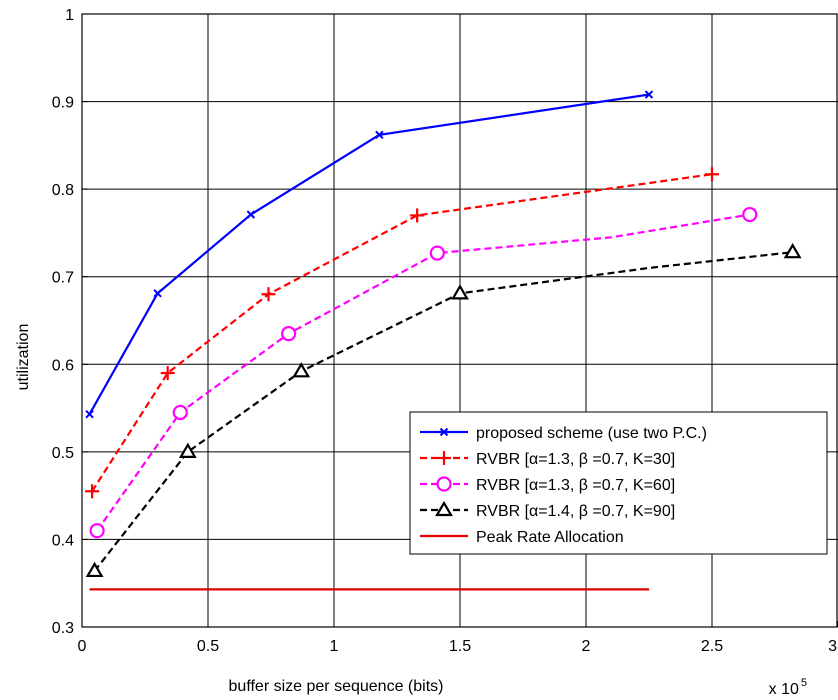 This screenshot has width=838, height=700. What do you see at coordinates (460, 646) in the screenshot?
I see `x-tick-label: 1.5` at bounding box center [460, 646].